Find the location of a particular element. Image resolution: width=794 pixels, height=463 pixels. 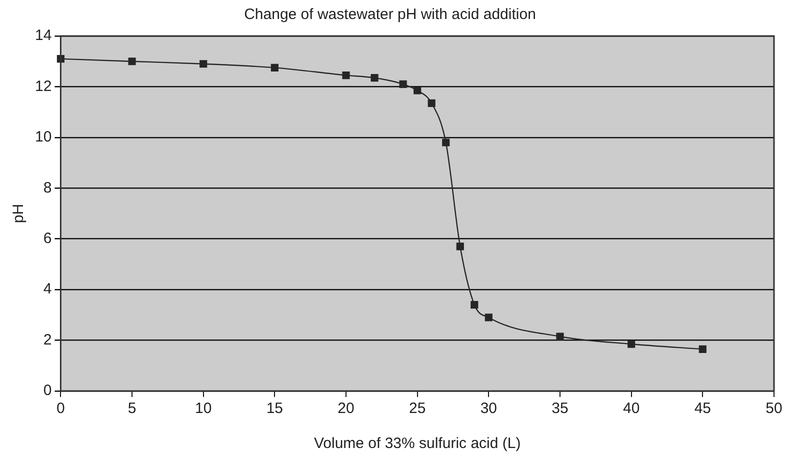

chart-title: Change of wastewater pH with acid addition is located at coordinates (390, 15).